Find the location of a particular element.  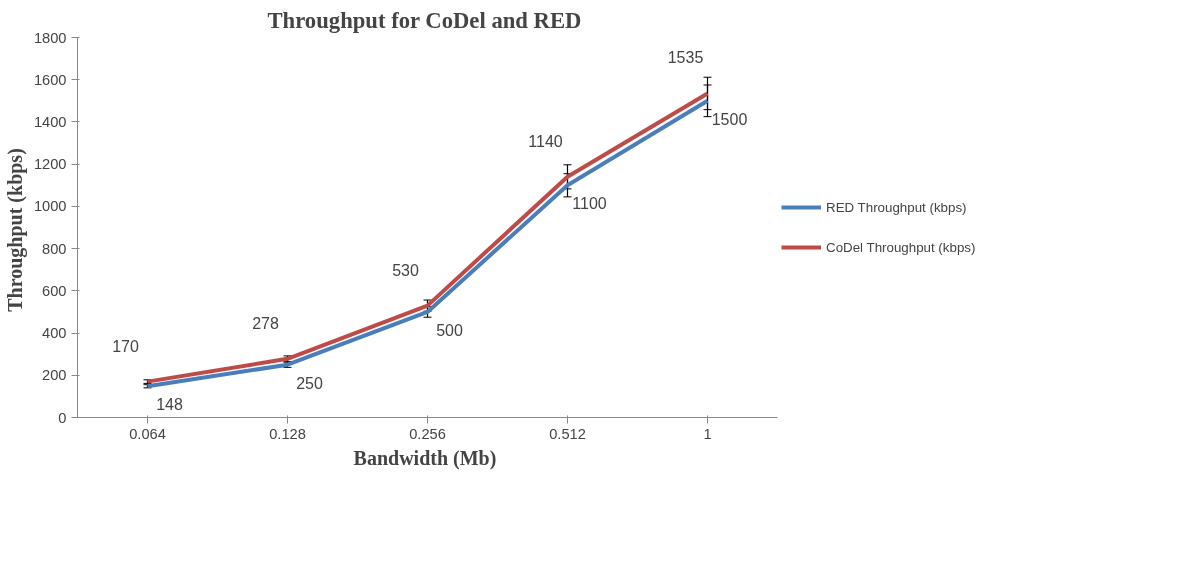

x-tick-label: 1 is located at coordinates (707, 433).